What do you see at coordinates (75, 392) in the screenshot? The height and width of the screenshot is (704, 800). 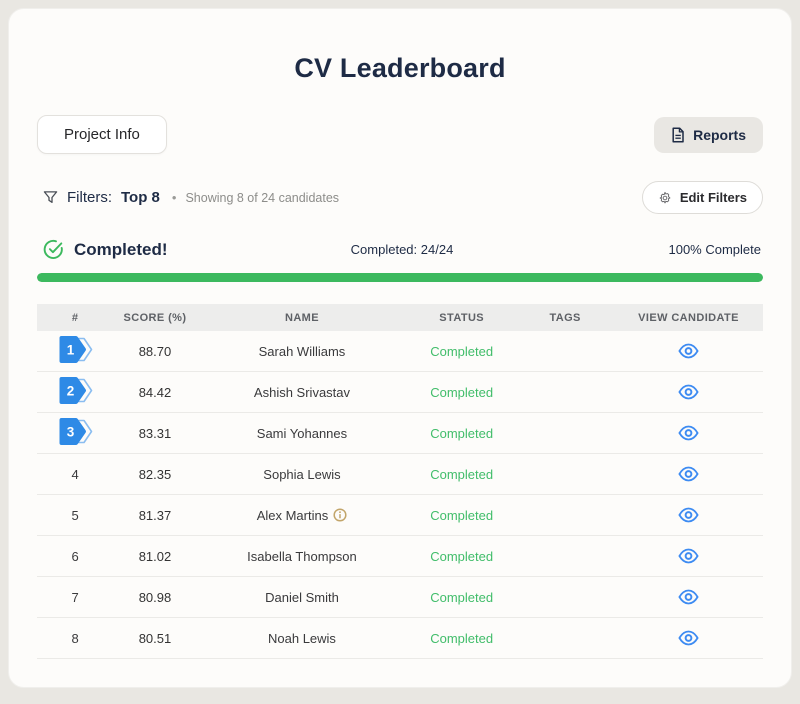 I see `rank-badge-icon: 2` at bounding box center [75, 392].